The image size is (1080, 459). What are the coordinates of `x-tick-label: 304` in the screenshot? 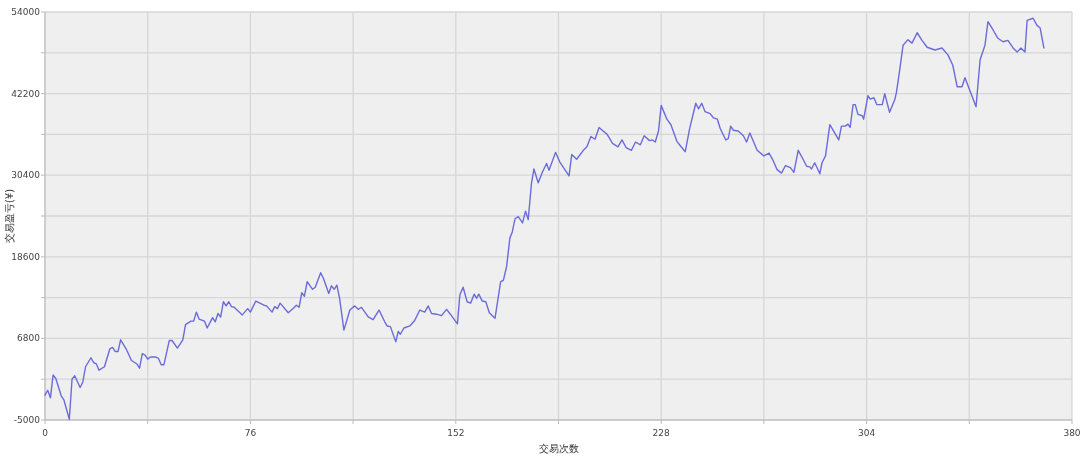 It's located at (867, 433).